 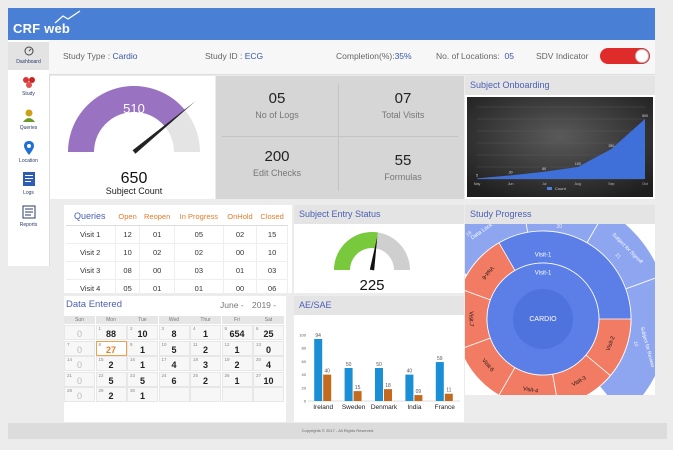 I want to click on data-label: 5, so click(x=477, y=175).